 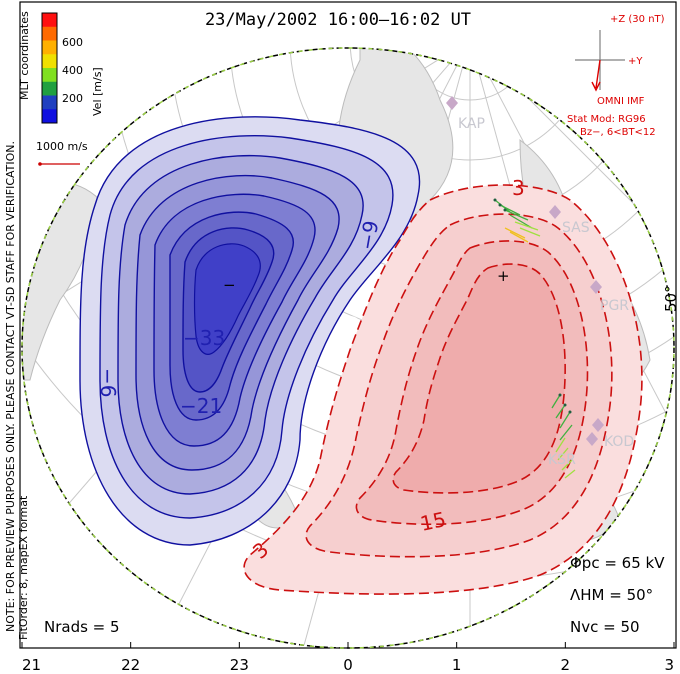 I want to click on mlt-tick-label: 1, so click(x=457, y=665).